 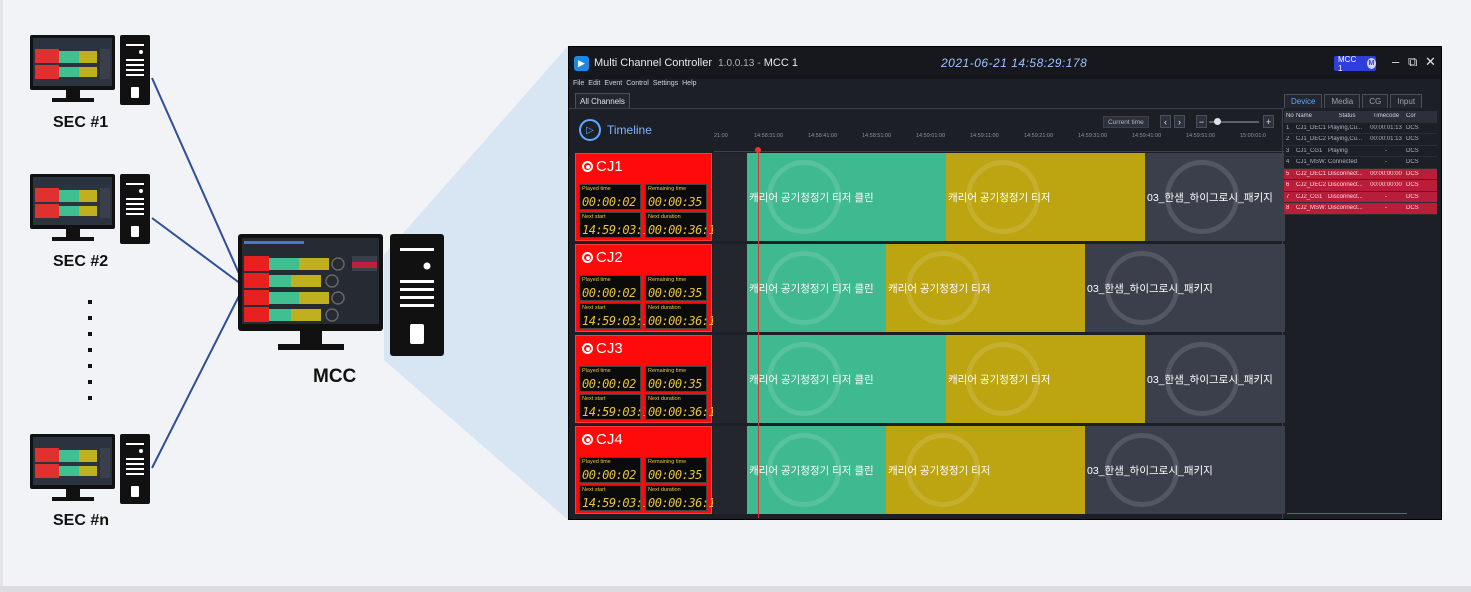 What do you see at coordinates (594, 83) in the screenshot?
I see `menu-edit: Edit` at bounding box center [594, 83].